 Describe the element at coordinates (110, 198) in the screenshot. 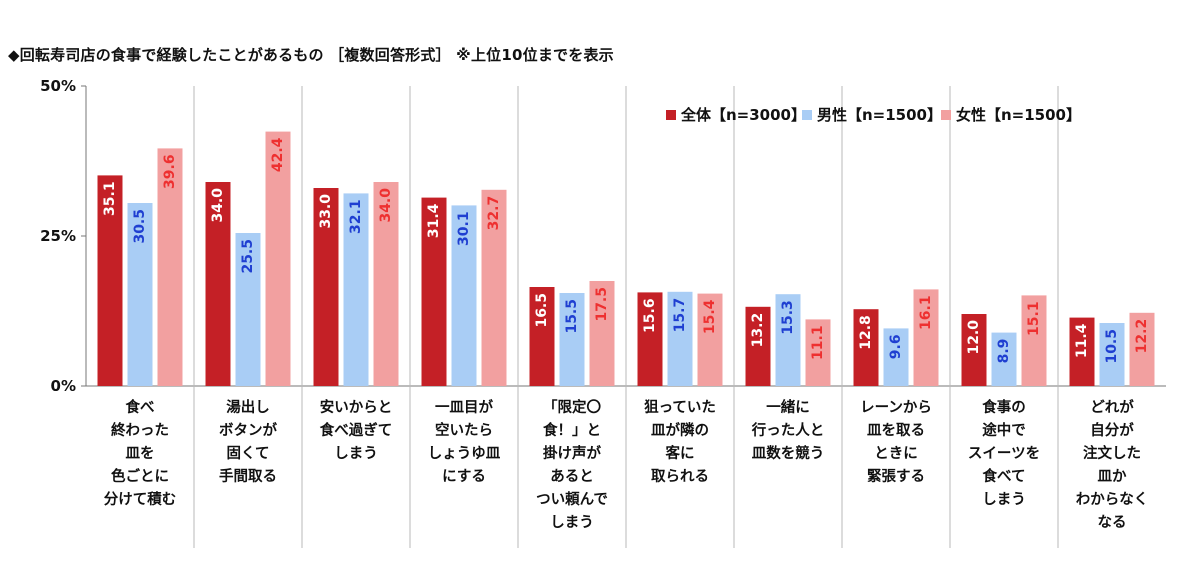

I see `data-label: 35.1` at that location.